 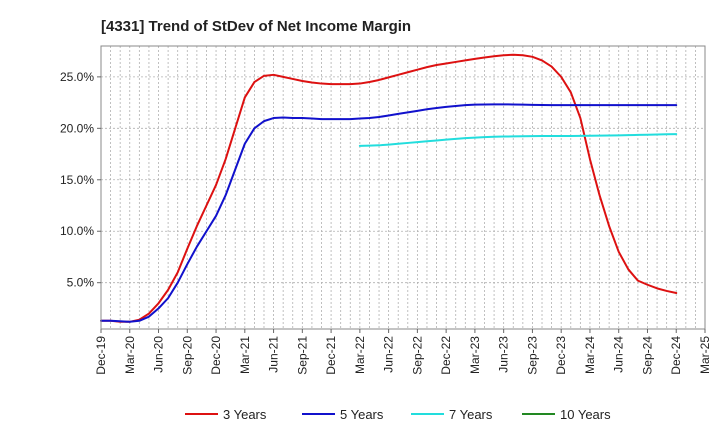 I want to click on x-tick-label: Jun-20, so click(x=159, y=354).